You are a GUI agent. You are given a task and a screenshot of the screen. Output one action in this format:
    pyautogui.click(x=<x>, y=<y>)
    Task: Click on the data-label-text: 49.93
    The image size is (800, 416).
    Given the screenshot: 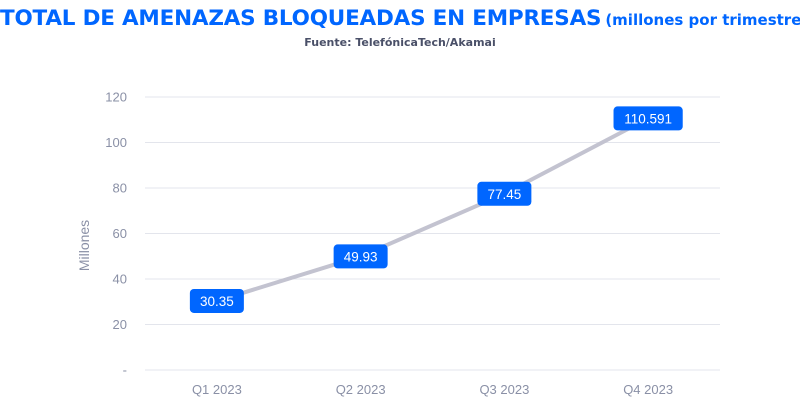 What is the action you would take?
    pyautogui.click(x=361, y=256)
    